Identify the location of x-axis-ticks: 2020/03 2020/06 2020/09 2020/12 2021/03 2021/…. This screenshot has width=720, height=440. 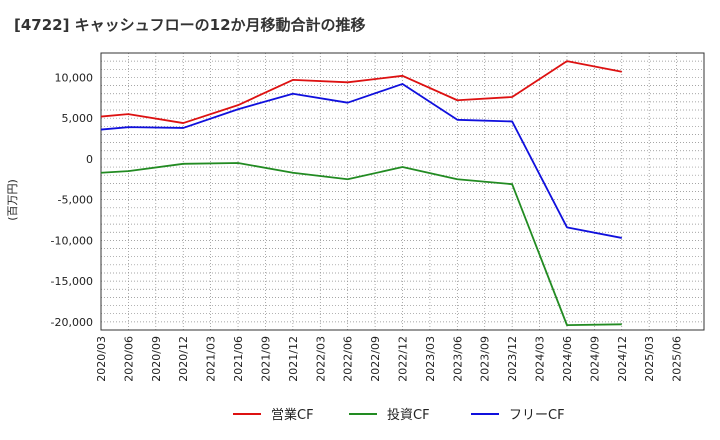
(389, 359).